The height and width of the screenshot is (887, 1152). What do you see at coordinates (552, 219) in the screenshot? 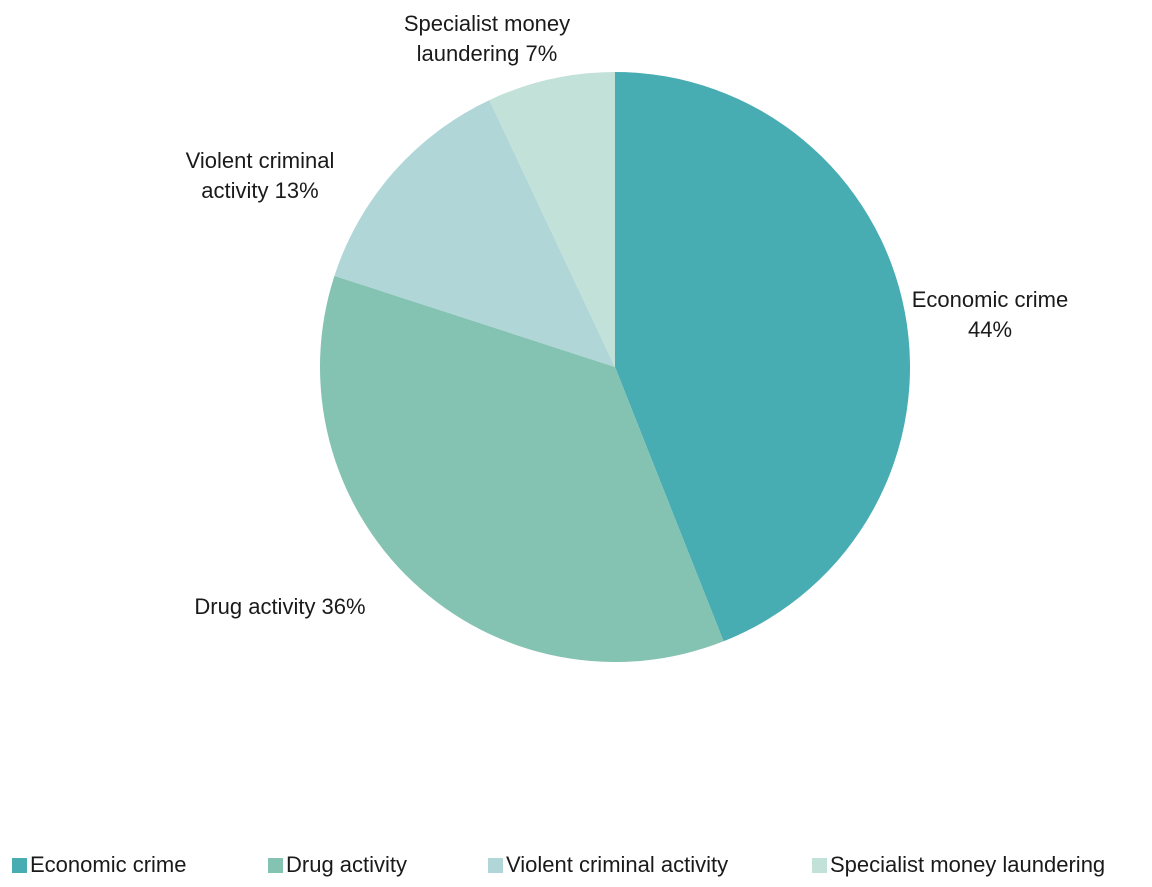
I see `pie-slice-specialist-money-laundering` at bounding box center [552, 219].